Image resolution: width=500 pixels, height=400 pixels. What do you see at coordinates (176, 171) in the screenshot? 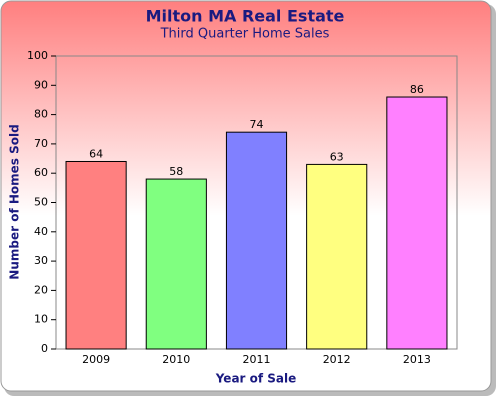
I see `data-label: 58` at bounding box center [176, 171].